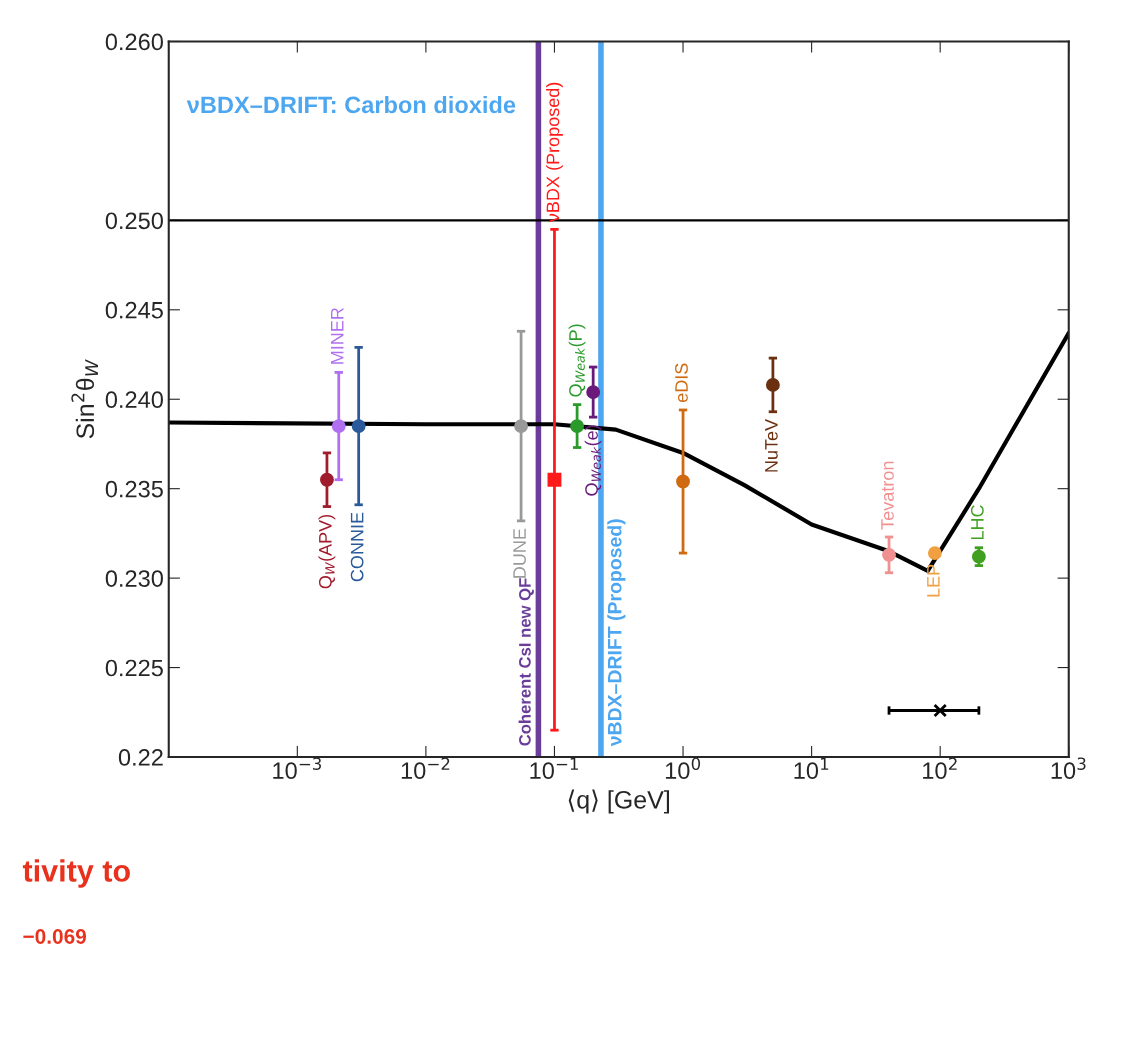 This screenshot has width=1125, height=1037. What do you see at coordinates (351, 104) in the screenshot?
I see `annotation: νBDX–DRIFT: Carbon dioxide` at bounding box center [351, 104].